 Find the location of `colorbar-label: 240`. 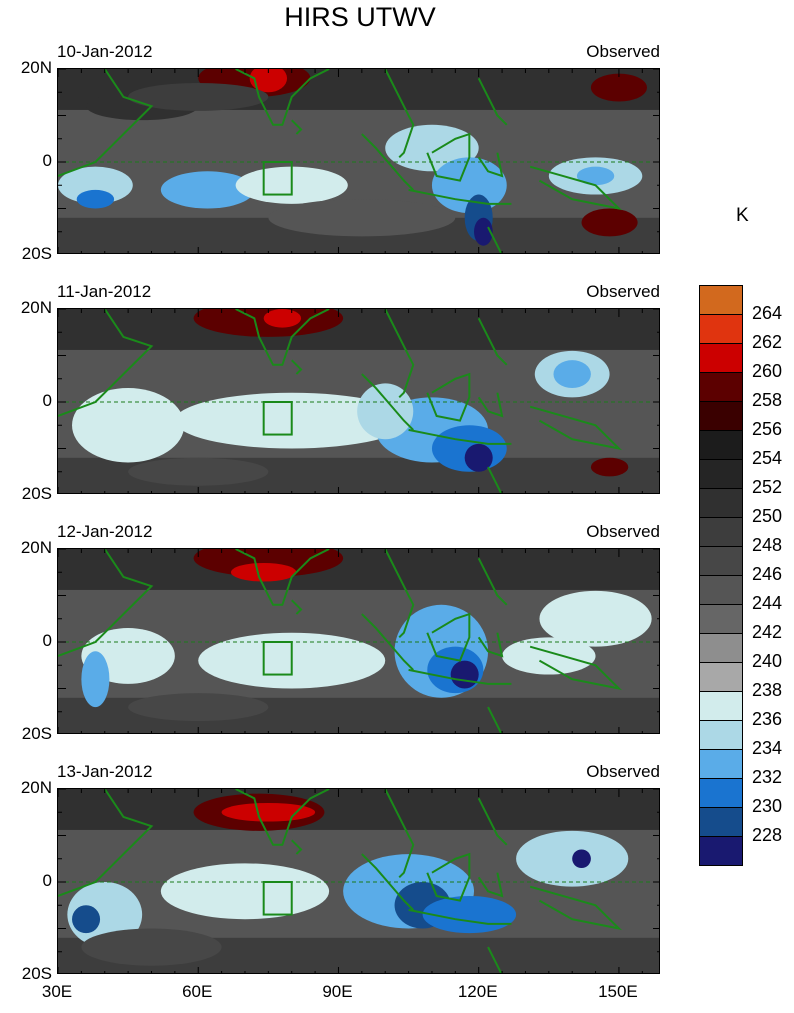

colorbar-label: 240 is located at coordinates (767, 661).